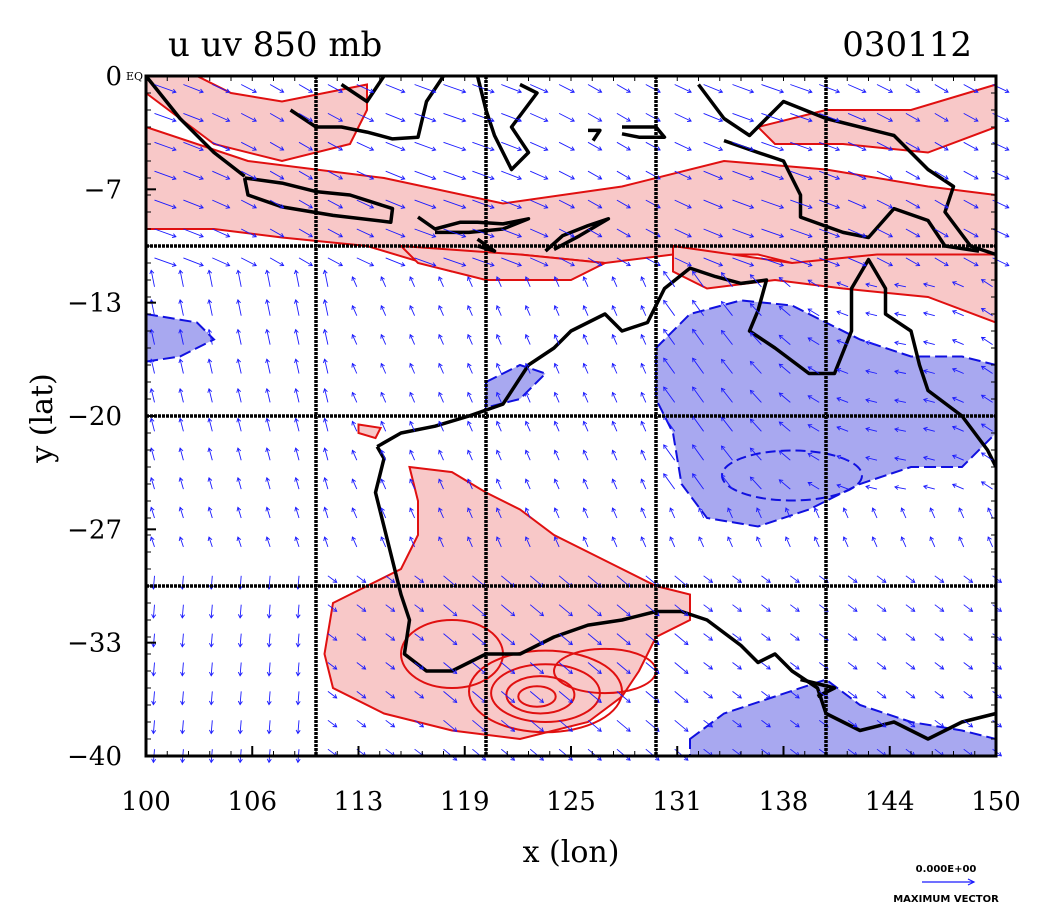 The width and height of the screenshot is (1056, 907). Describe the element at coordinates (94, 644) in the screenshot. I see `y-tick-label: −33` at that location.